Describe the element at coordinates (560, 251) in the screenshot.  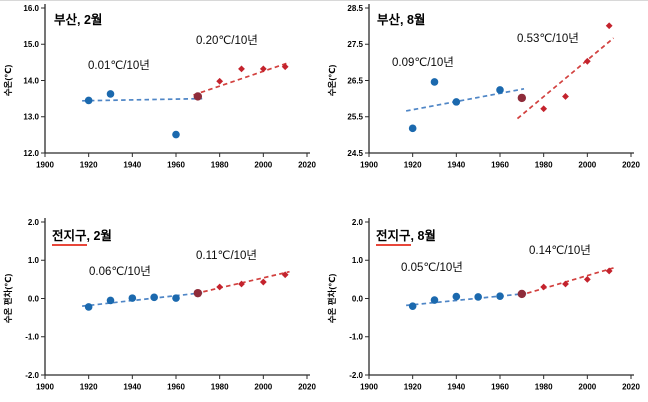
I see `trend-rate-annotation-late: 0.14℃/10년` at that location.